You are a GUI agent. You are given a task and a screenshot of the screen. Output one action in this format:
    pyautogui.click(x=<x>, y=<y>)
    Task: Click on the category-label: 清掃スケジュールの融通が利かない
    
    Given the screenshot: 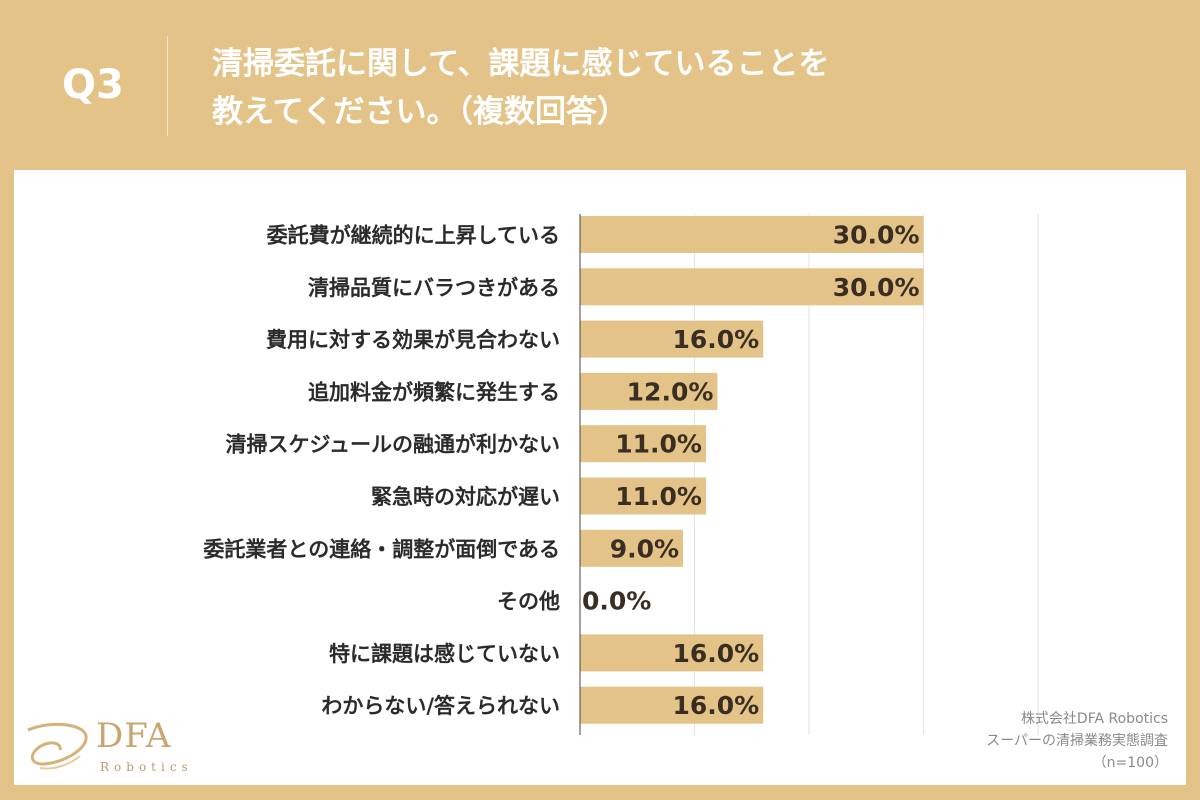 What is the action you would take?
    pyautogui.click(x=392, y=445)
    